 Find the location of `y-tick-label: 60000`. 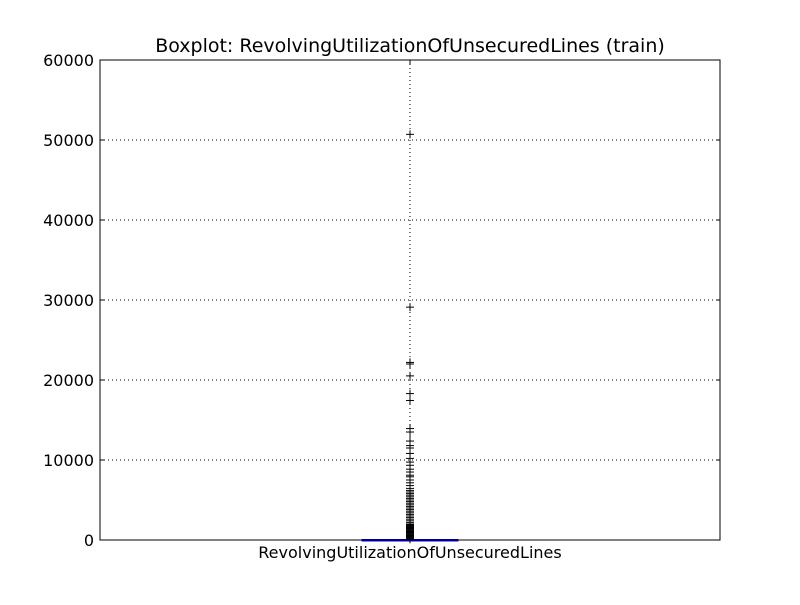

y-tick-label: 60000 is located at coordinates (68, 60).